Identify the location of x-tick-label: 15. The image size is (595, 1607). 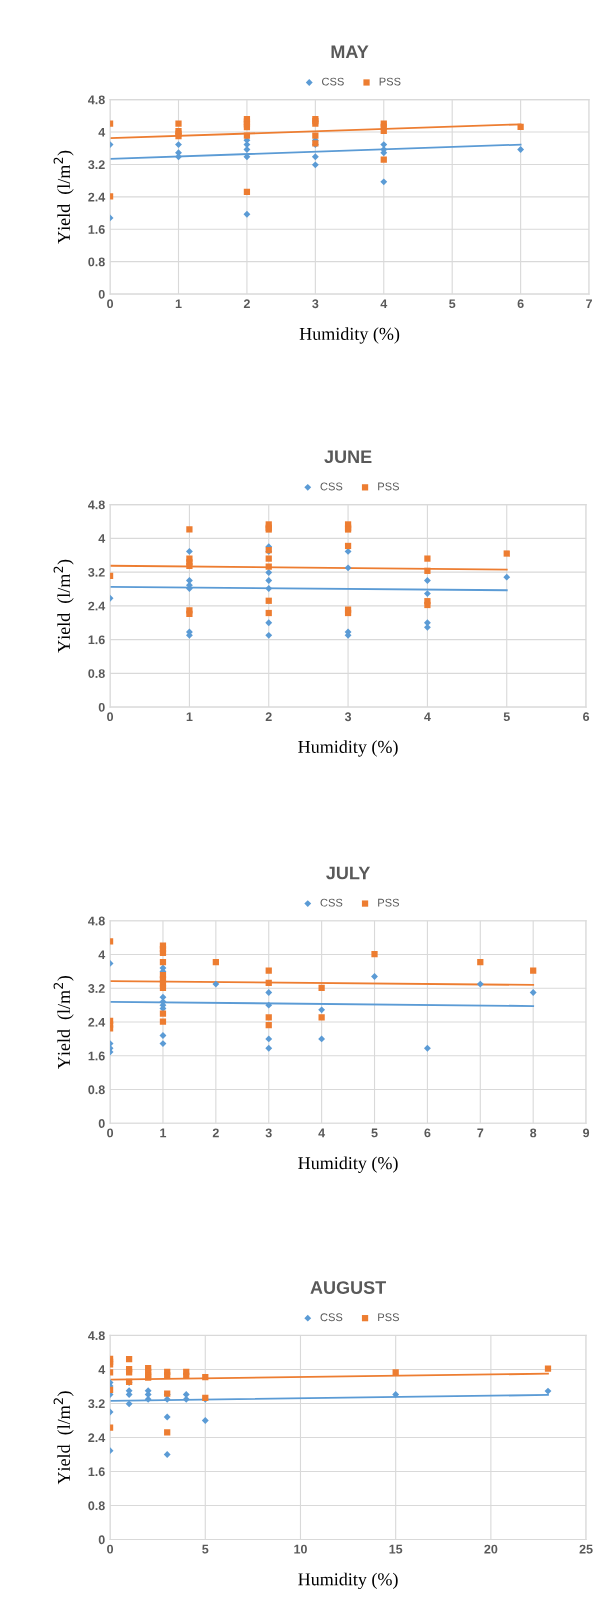
(396, 1549).